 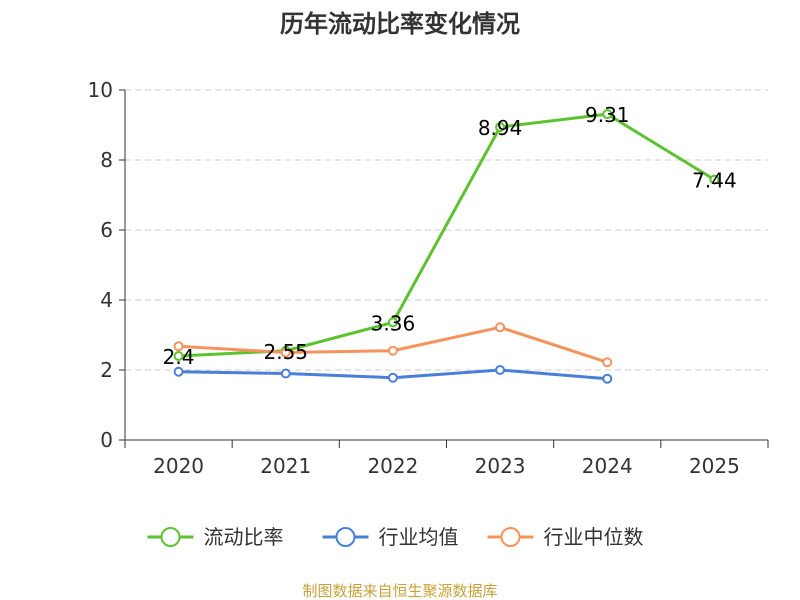 I want to click on legend-item: 行业中位数, so click(x=565, y=537).